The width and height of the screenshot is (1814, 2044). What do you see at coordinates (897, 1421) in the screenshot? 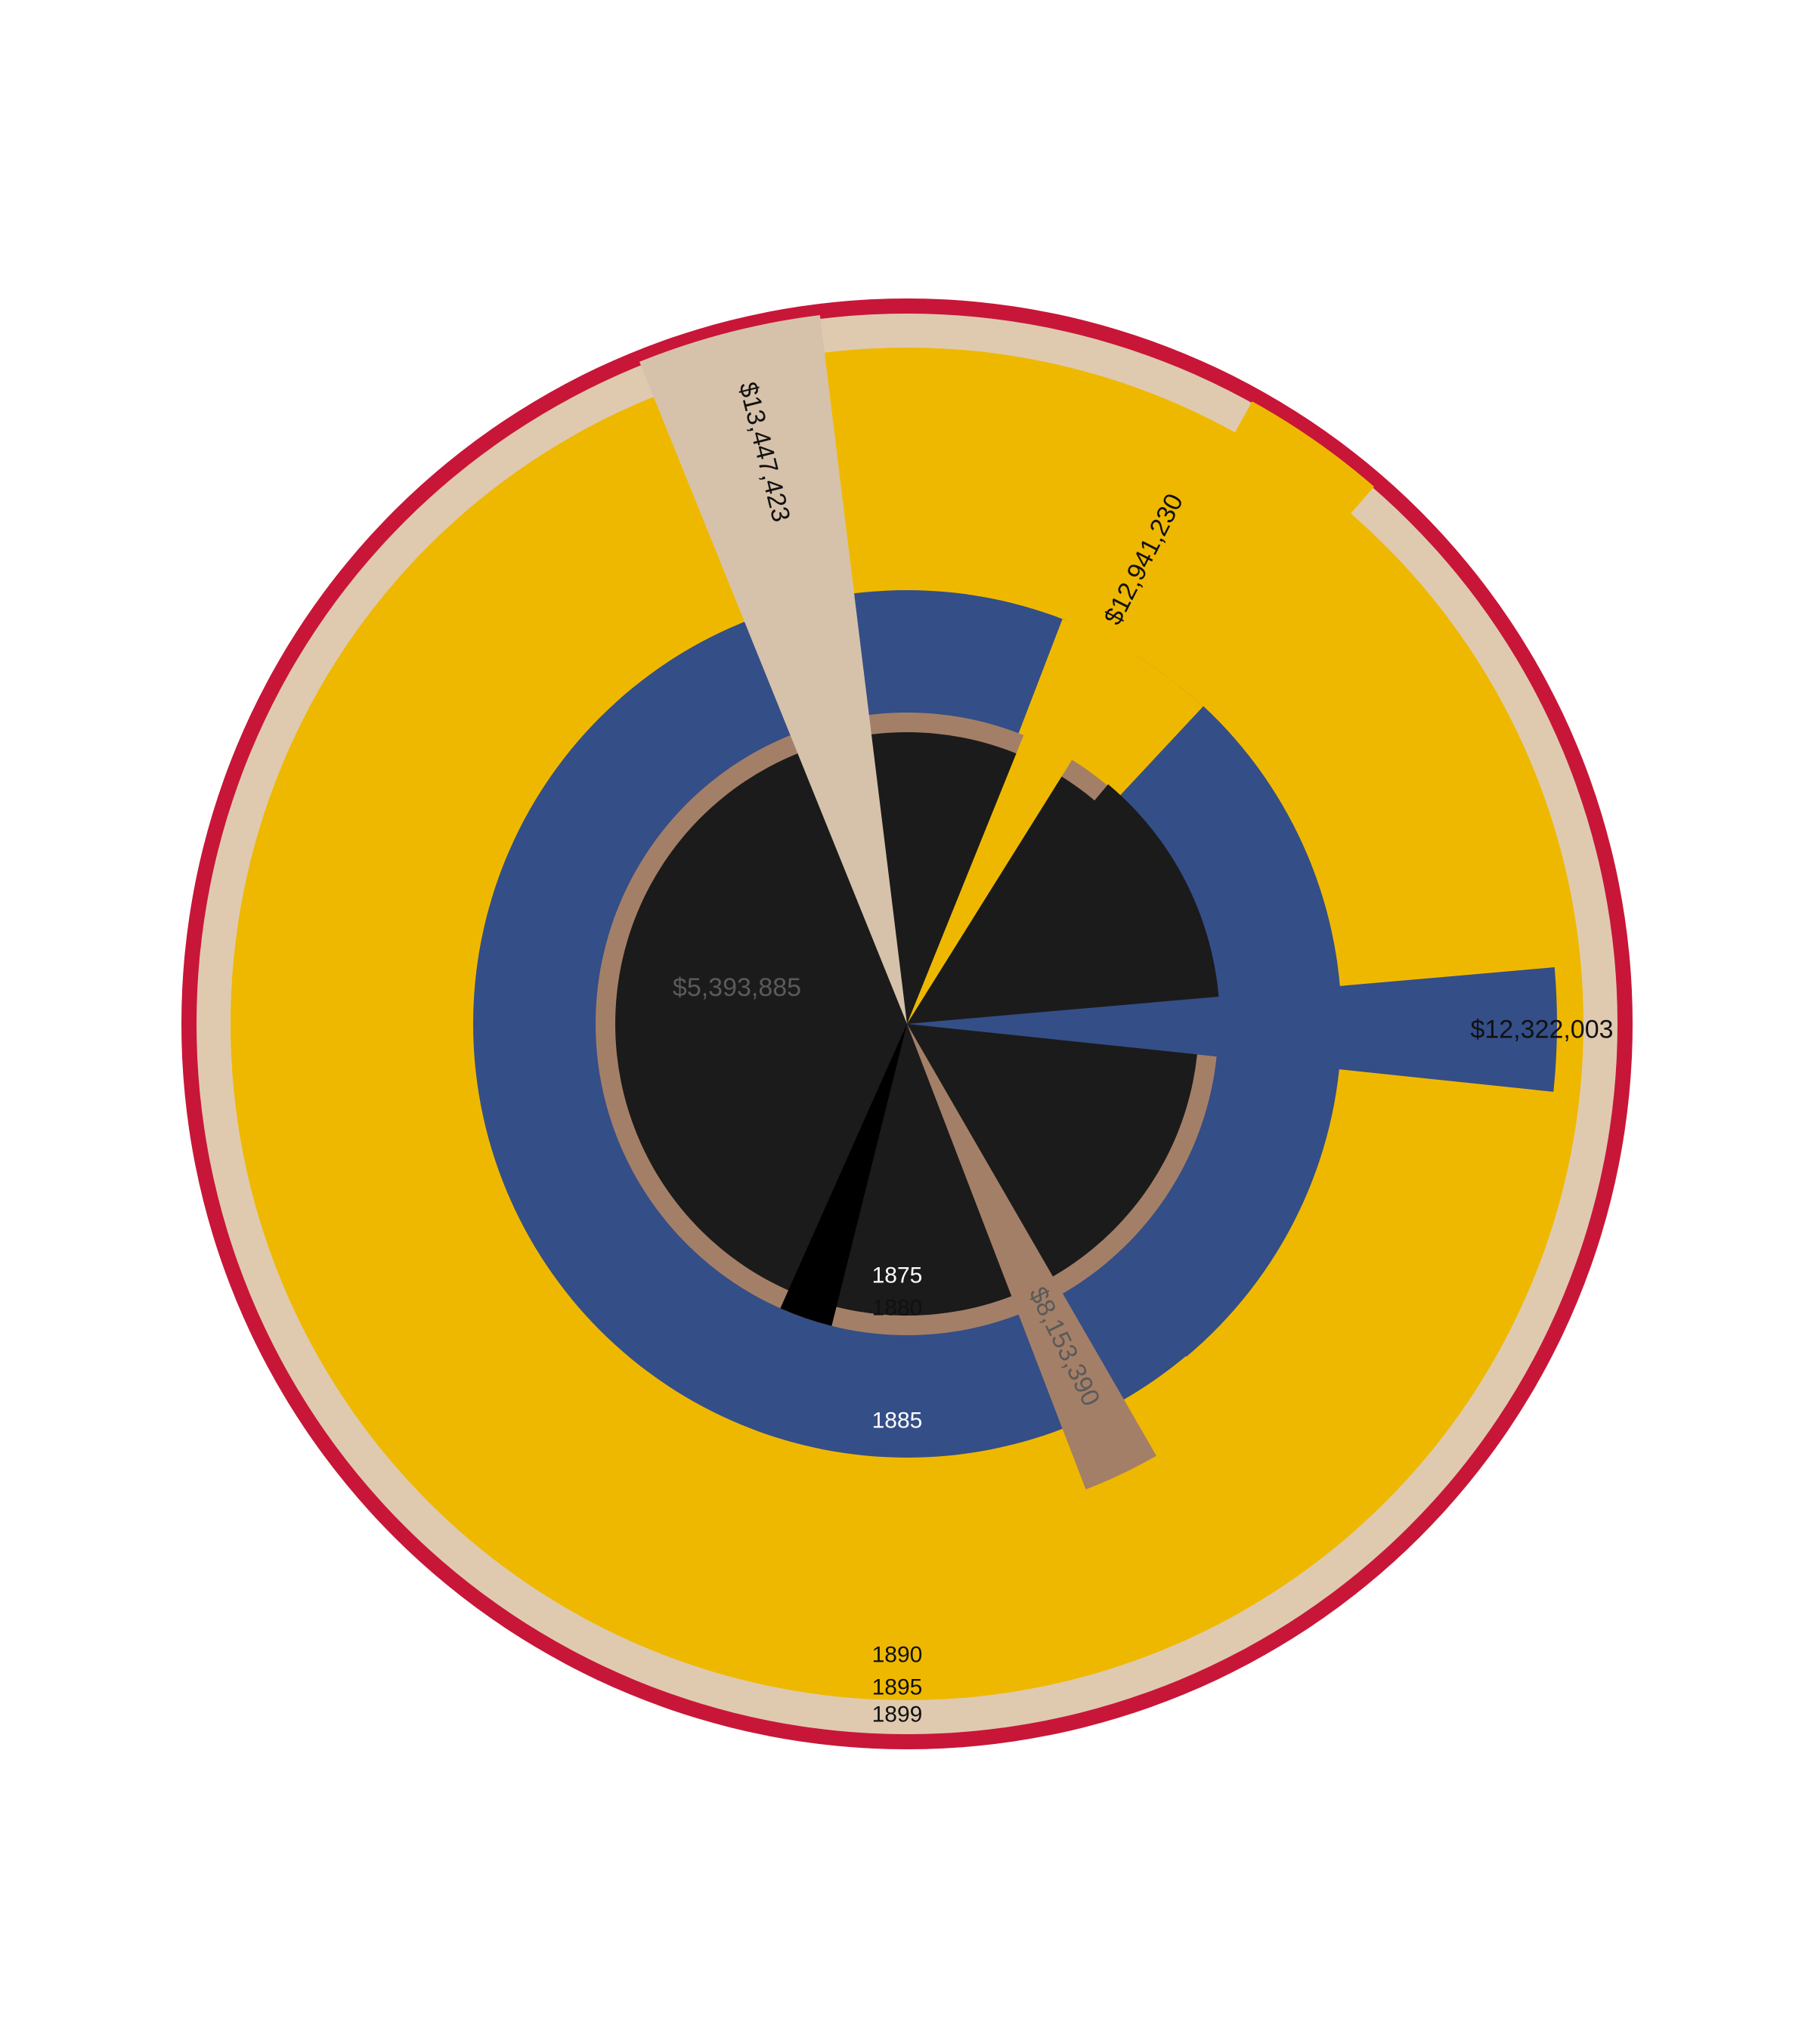
I see `ring-label-1885: 1885` at bounding box center [897, 1421].